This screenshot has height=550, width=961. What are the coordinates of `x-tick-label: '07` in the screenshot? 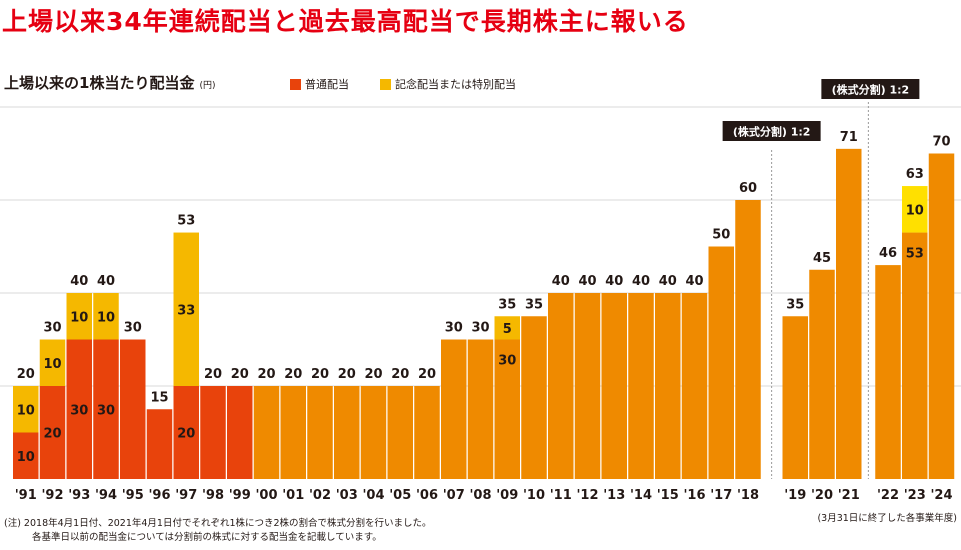 It's located at (454, 495).